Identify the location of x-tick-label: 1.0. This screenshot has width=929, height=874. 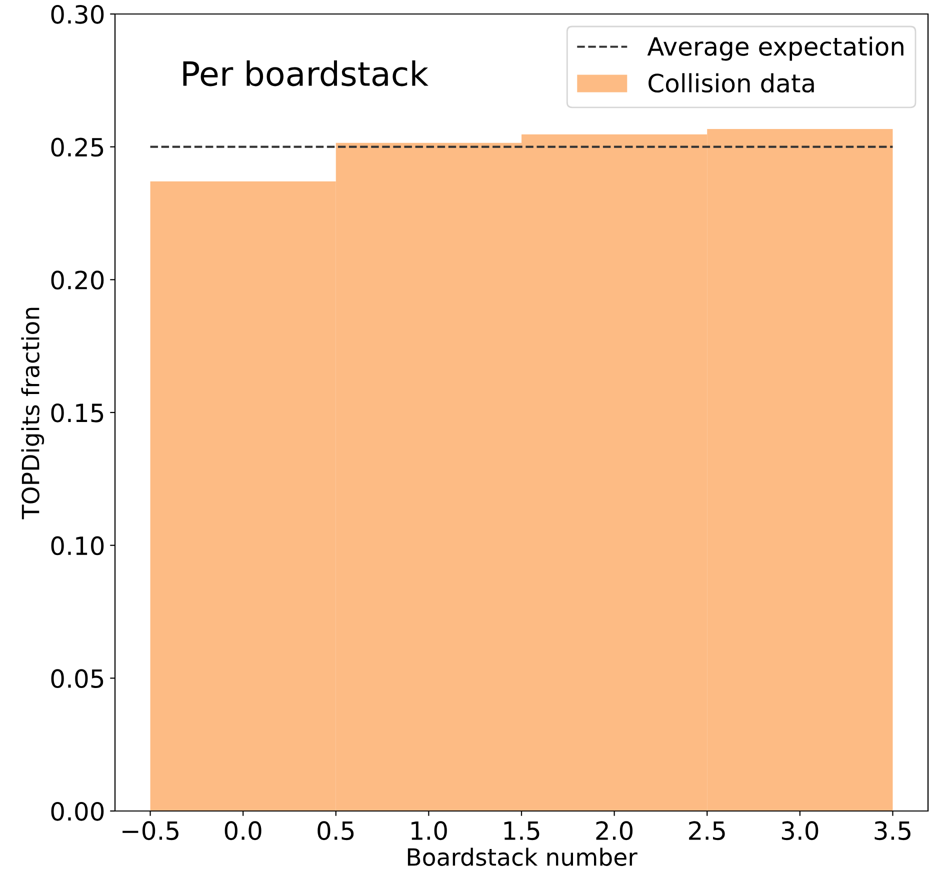
(429, 830).